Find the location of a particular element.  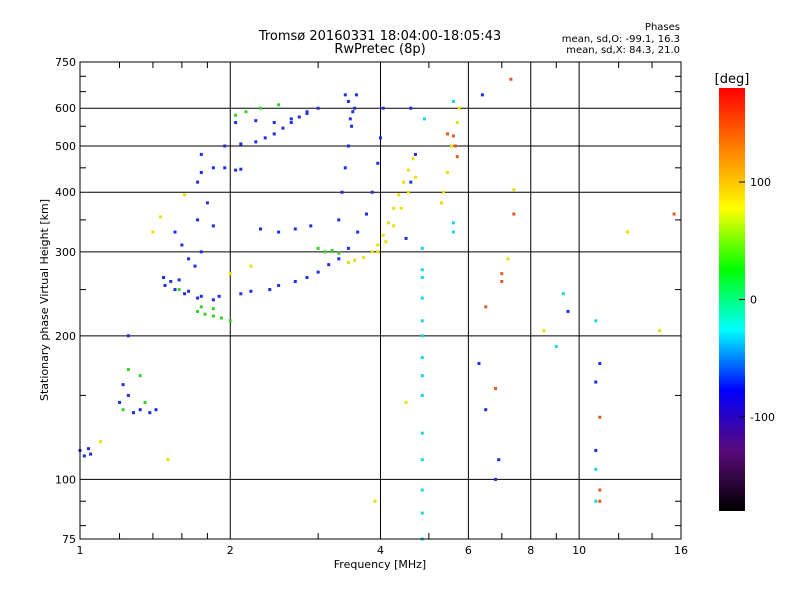

y-tick-label: 300 is located at coordinates (65, 252).